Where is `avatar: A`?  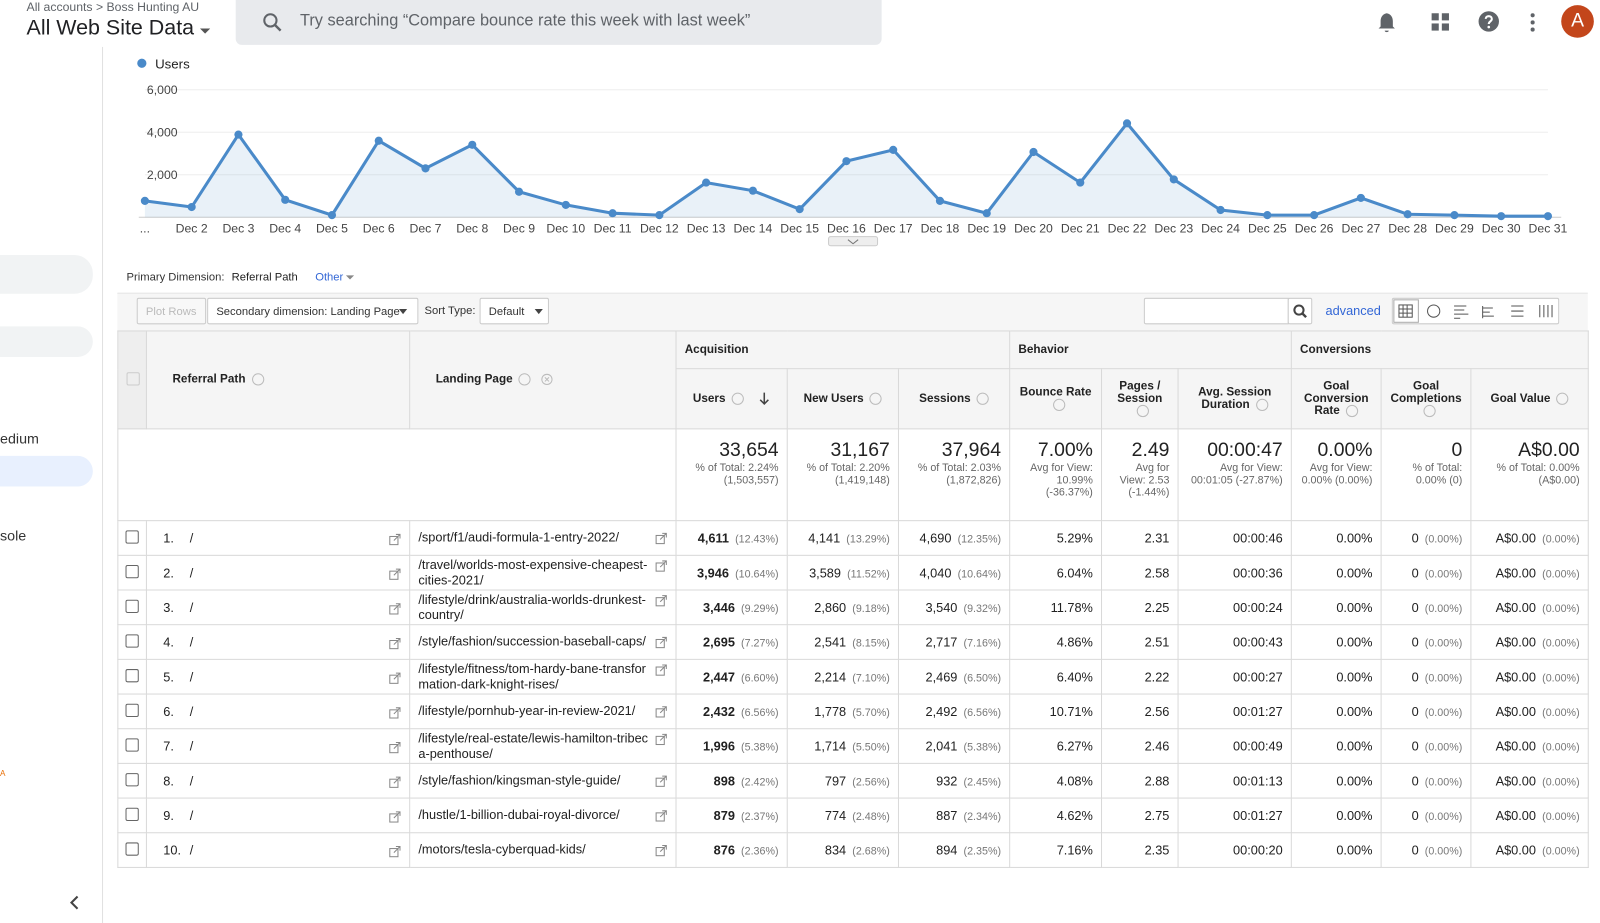 avatar: A is located at coordinates (1577, 21).